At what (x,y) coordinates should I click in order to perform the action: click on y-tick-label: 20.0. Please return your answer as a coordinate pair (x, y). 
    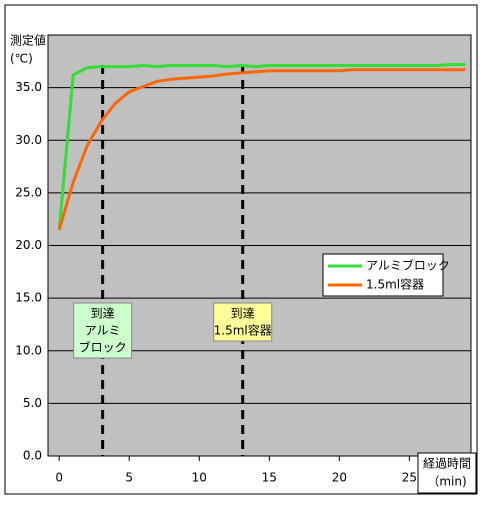
    Looking at the image, I should click on (28, 245).